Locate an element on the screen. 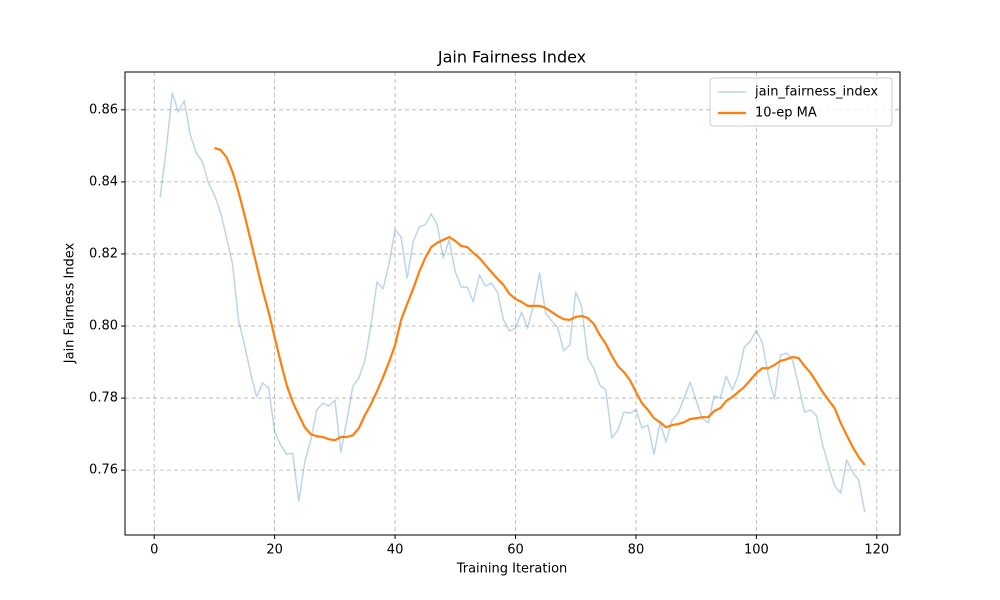 Image resolution: width=1000 pixels, height=600 pixels. x-tick-label: 120 is located at coordinates (876, 550).